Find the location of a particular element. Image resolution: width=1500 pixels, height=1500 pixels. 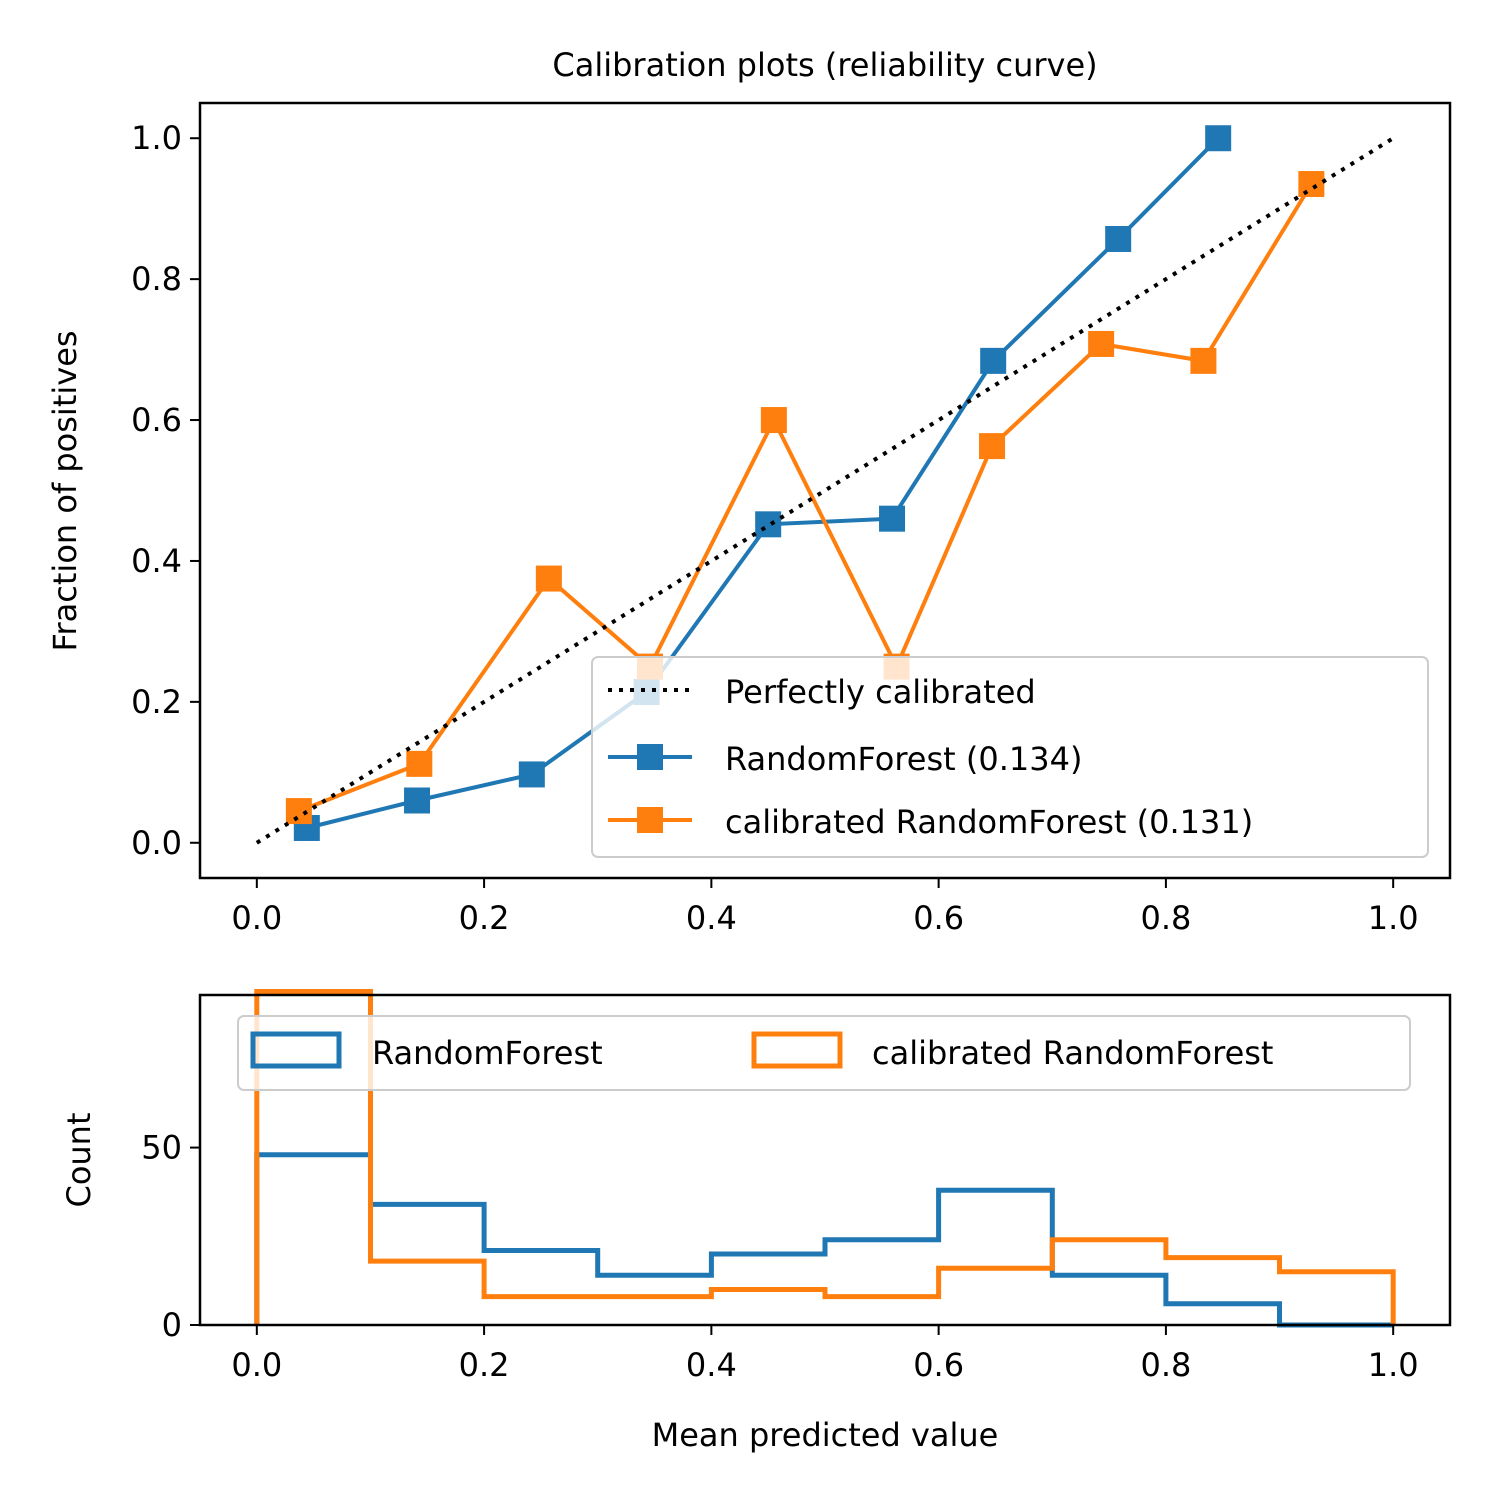

calibration-plot-title: Calibration plots (reliability curve) is located at coordinates (824, 65).